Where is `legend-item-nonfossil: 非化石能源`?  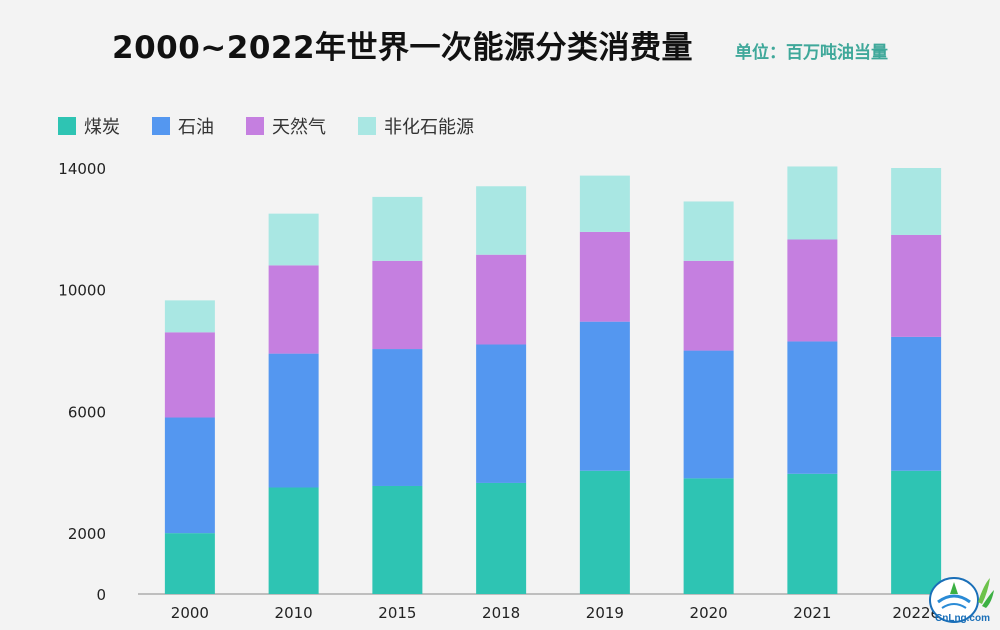
legend-item-nonfossil: 非化石能源 is located at coordinates (416, 126).